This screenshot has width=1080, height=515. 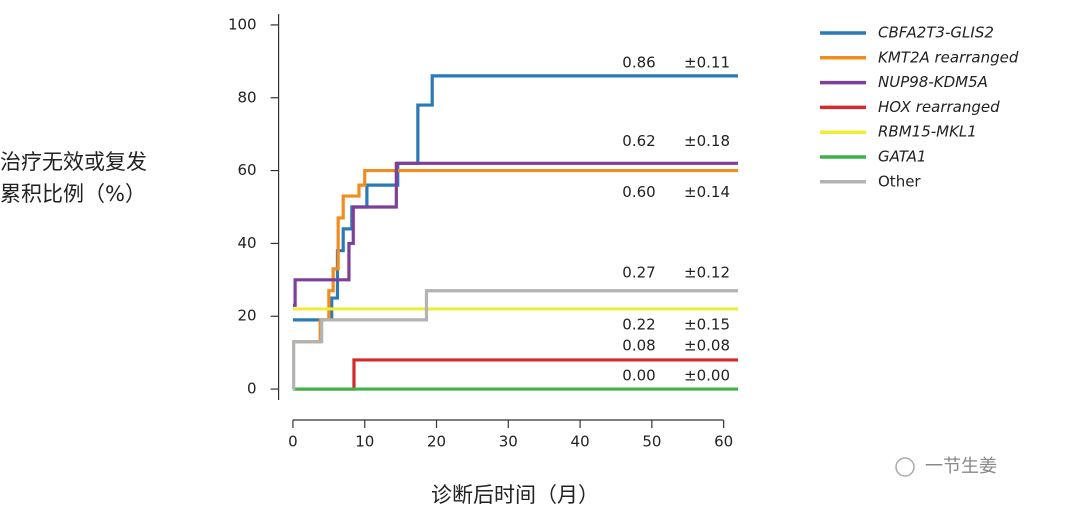 What do you see at coordinates (293, 442) in the screenshot?
I see `x-tick-label: 0` at bounding box center [293, 442].